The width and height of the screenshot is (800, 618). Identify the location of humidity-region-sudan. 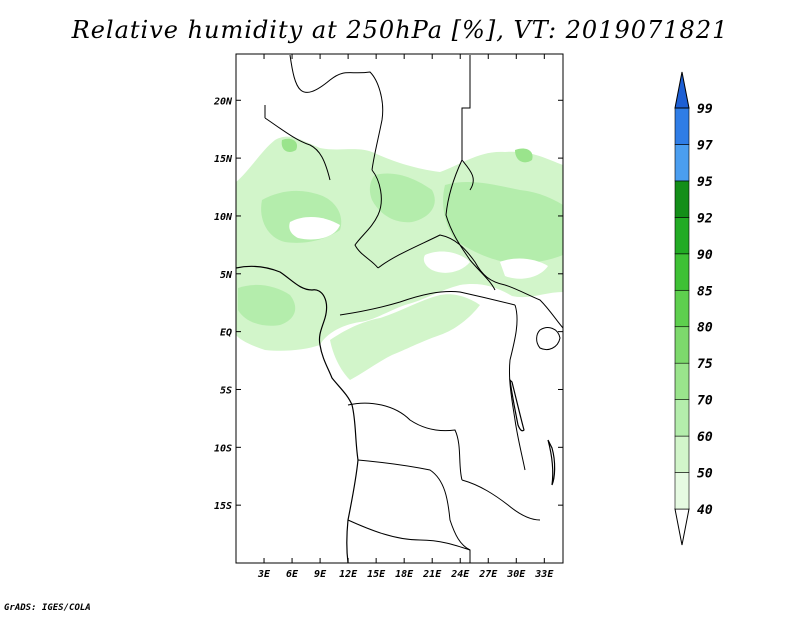
(503, 223).